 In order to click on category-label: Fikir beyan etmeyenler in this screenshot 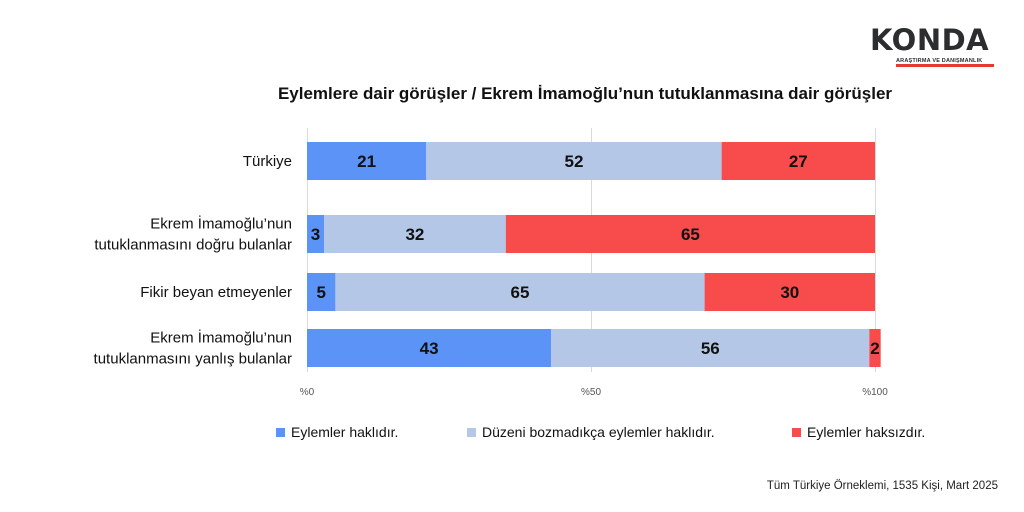, I will do `click(216, 292)`.